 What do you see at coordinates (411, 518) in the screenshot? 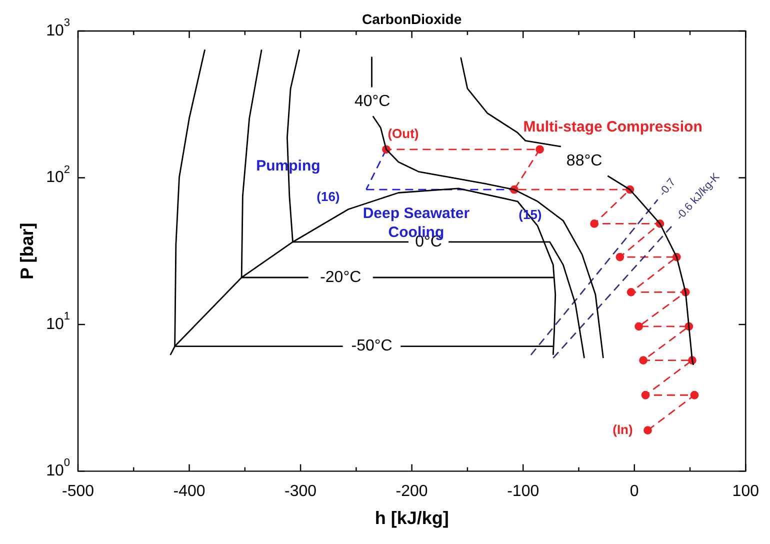
I see `x-axis-title: h [kJ/kg]` at bounding box center [411, 518].